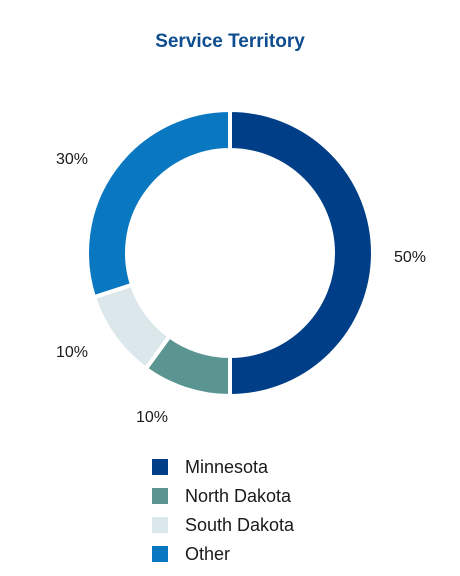 This screenshot has height=576, width=460. What do you see at coordinates (230, 41) in the screenshot?
I see `chart-title: Service Territory` at bounding box center [230, 41].